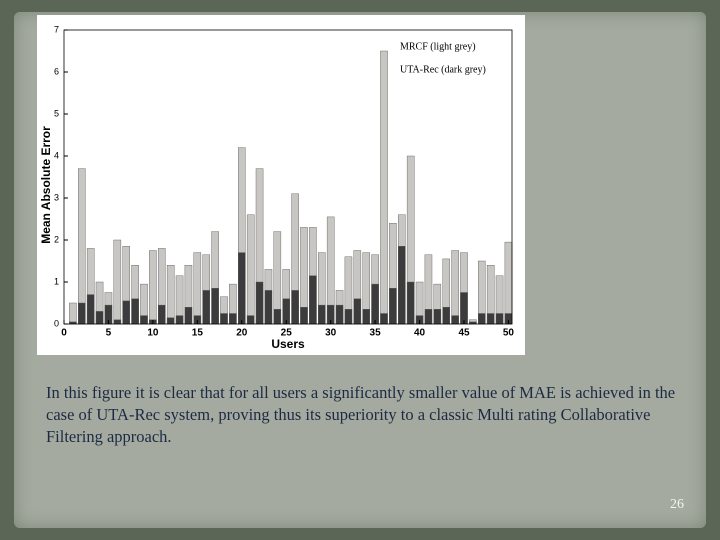 The image size is (720, 540). What do you see at coordinates (287, 333) in the screenshot?
I see `x-tick-label: 25` at bounding box center [287, 333].